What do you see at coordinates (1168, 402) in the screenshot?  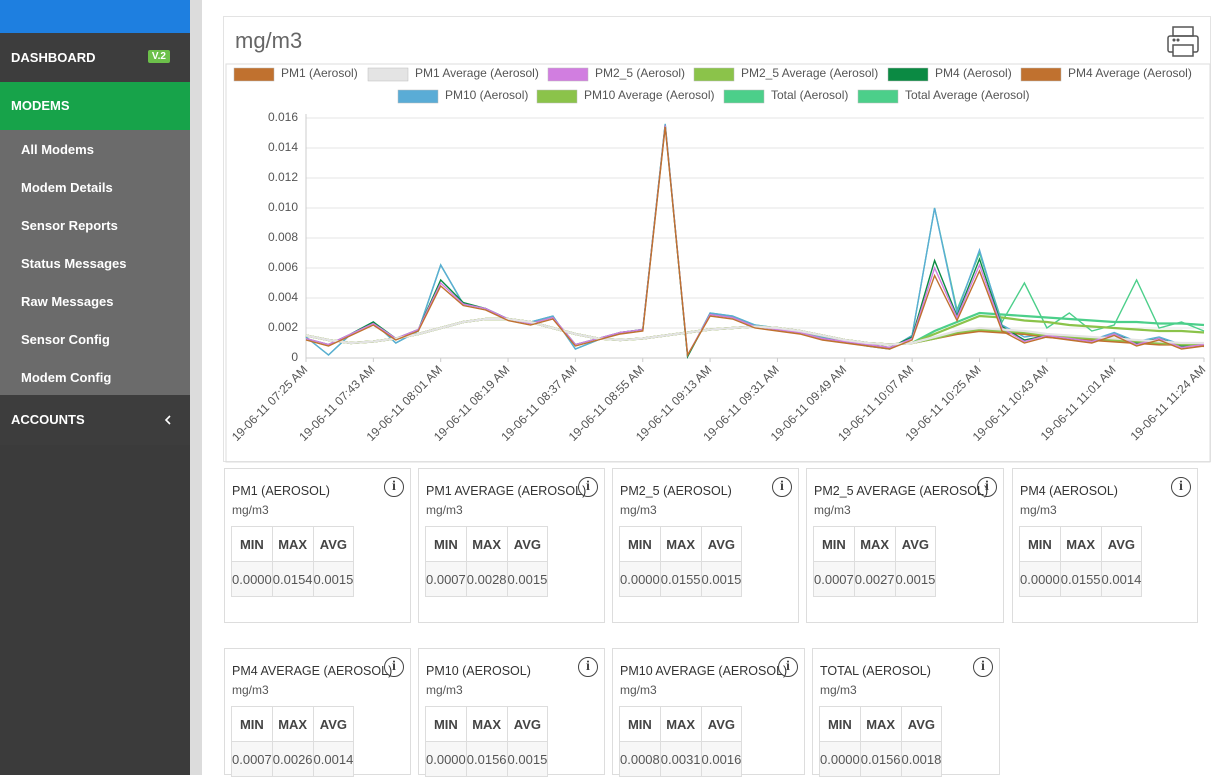 I see `x-tick-label: 19-06-11 11:24 AM` at bounding box center [1168, 402].